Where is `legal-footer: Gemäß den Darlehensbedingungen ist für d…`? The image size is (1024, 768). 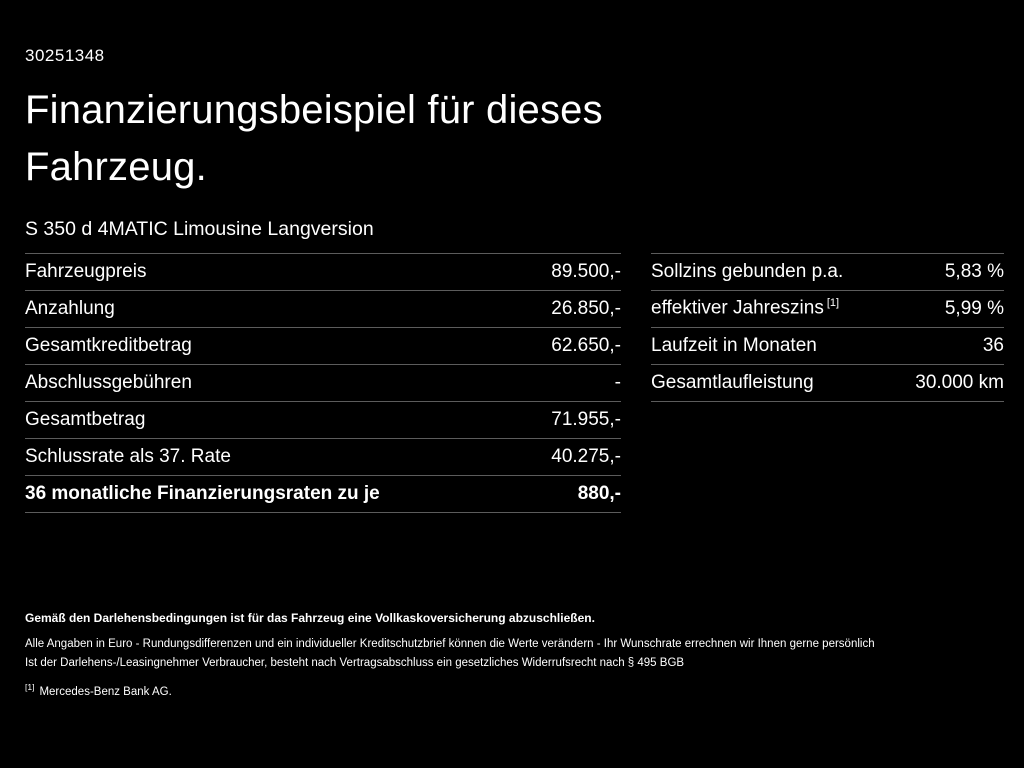
legal-footer: Gemäß den Darlehensbedingungen ist für d… is located at coordinates (514, 654).